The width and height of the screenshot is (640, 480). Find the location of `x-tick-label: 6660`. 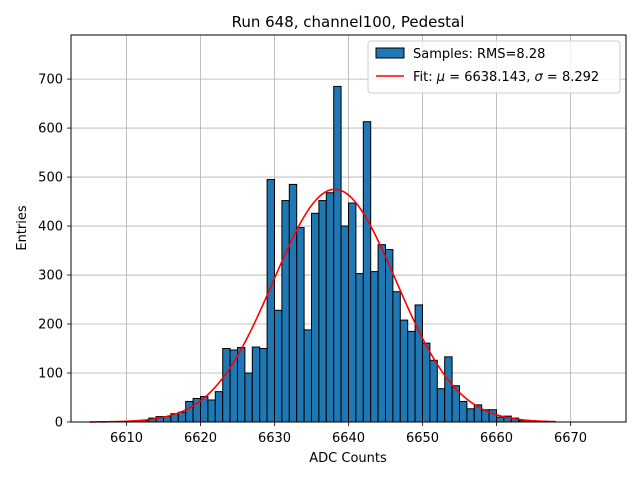

x-tick-label: 6660 is located at coordinates (496, 438).